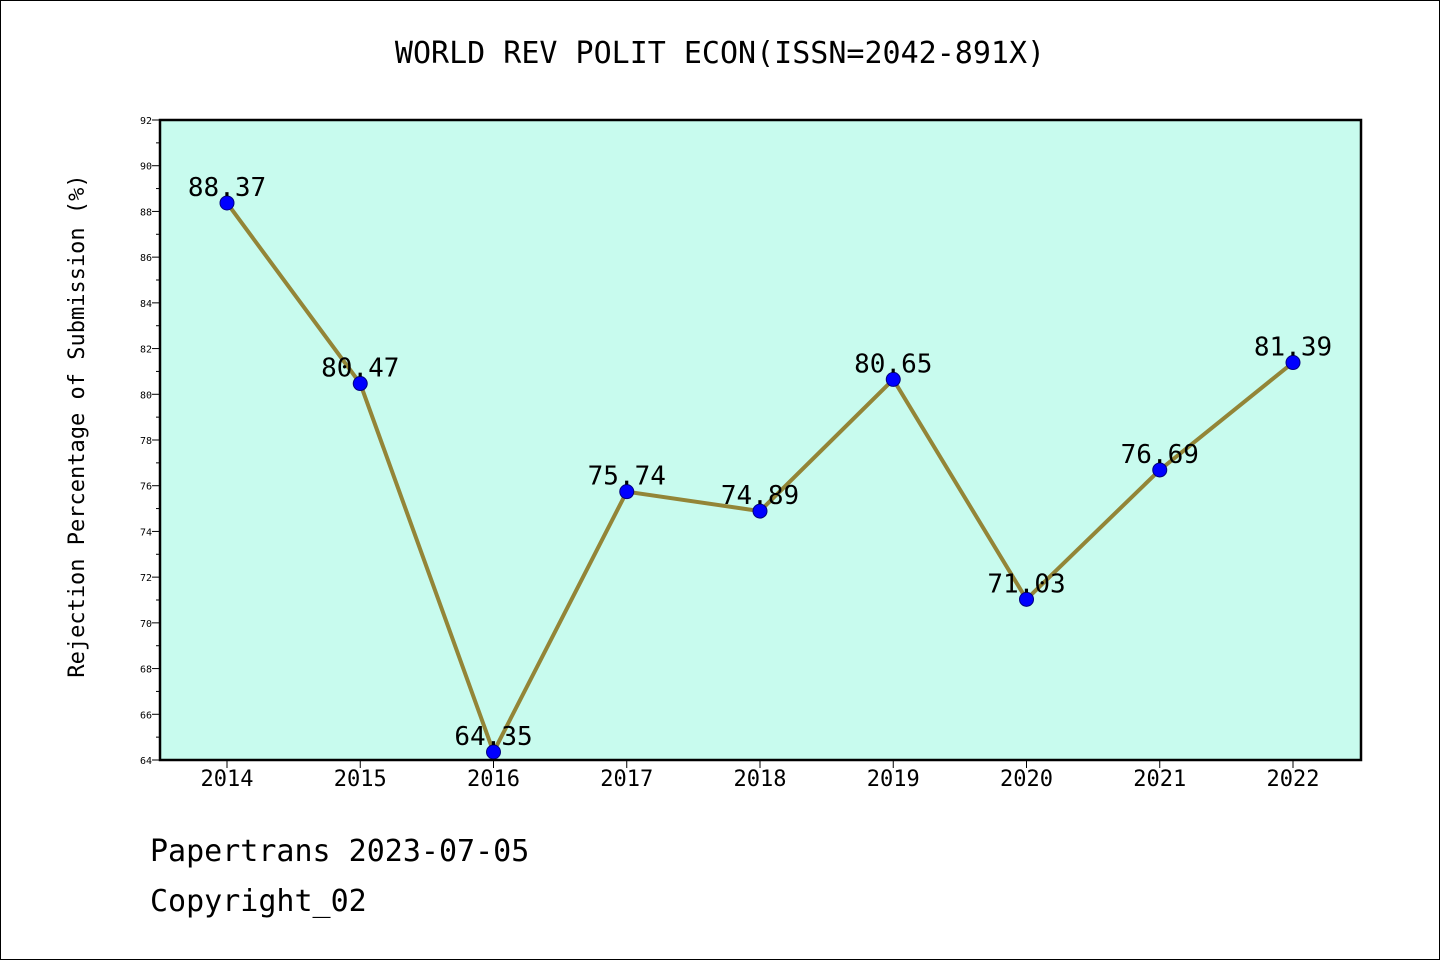 This screenshot has height=960, width=1440. I want to click on y-tick-label: 66, so click(146, 715).